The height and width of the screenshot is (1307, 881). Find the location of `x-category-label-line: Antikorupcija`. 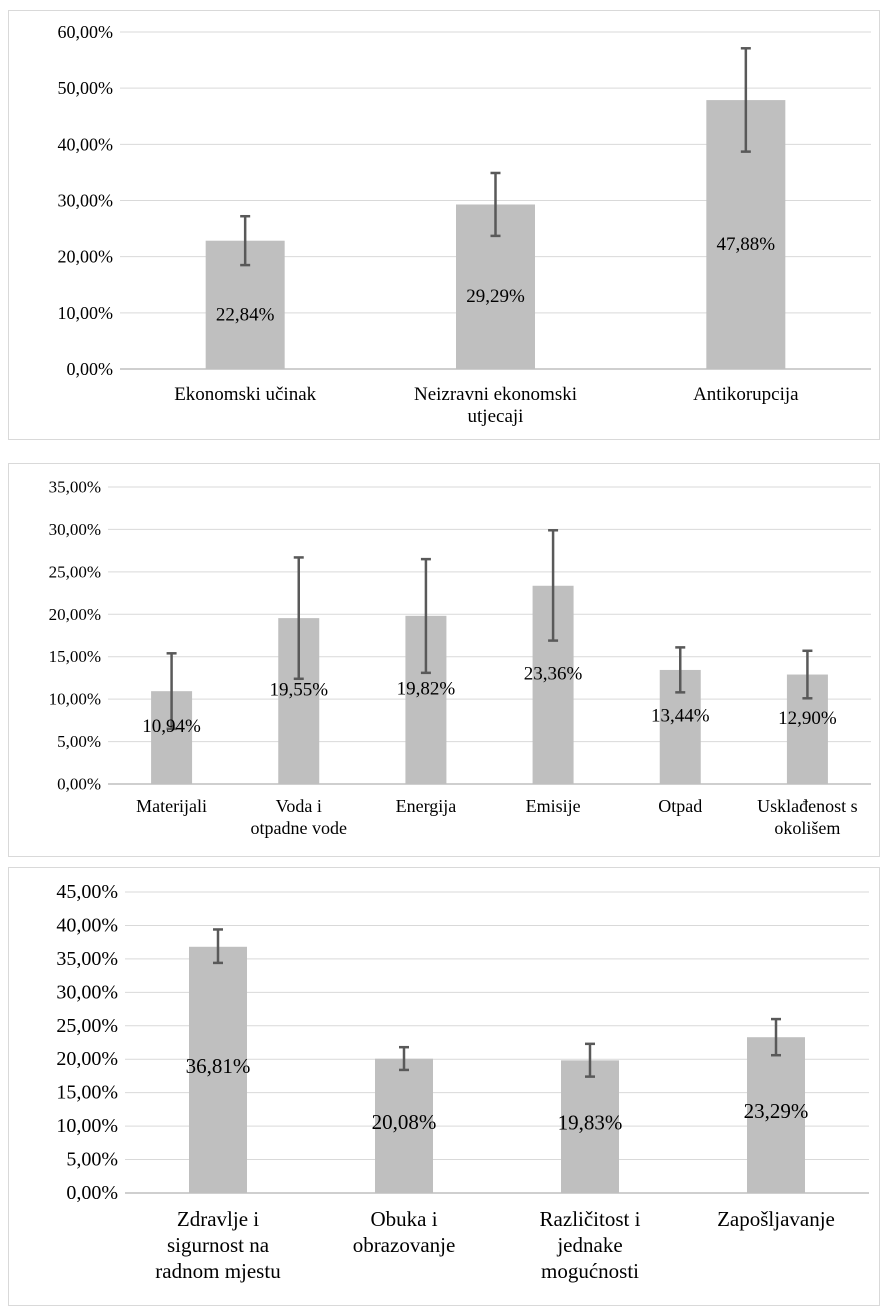

x-category-label-line: Antikorupcija is located at coordinates (746, 394).